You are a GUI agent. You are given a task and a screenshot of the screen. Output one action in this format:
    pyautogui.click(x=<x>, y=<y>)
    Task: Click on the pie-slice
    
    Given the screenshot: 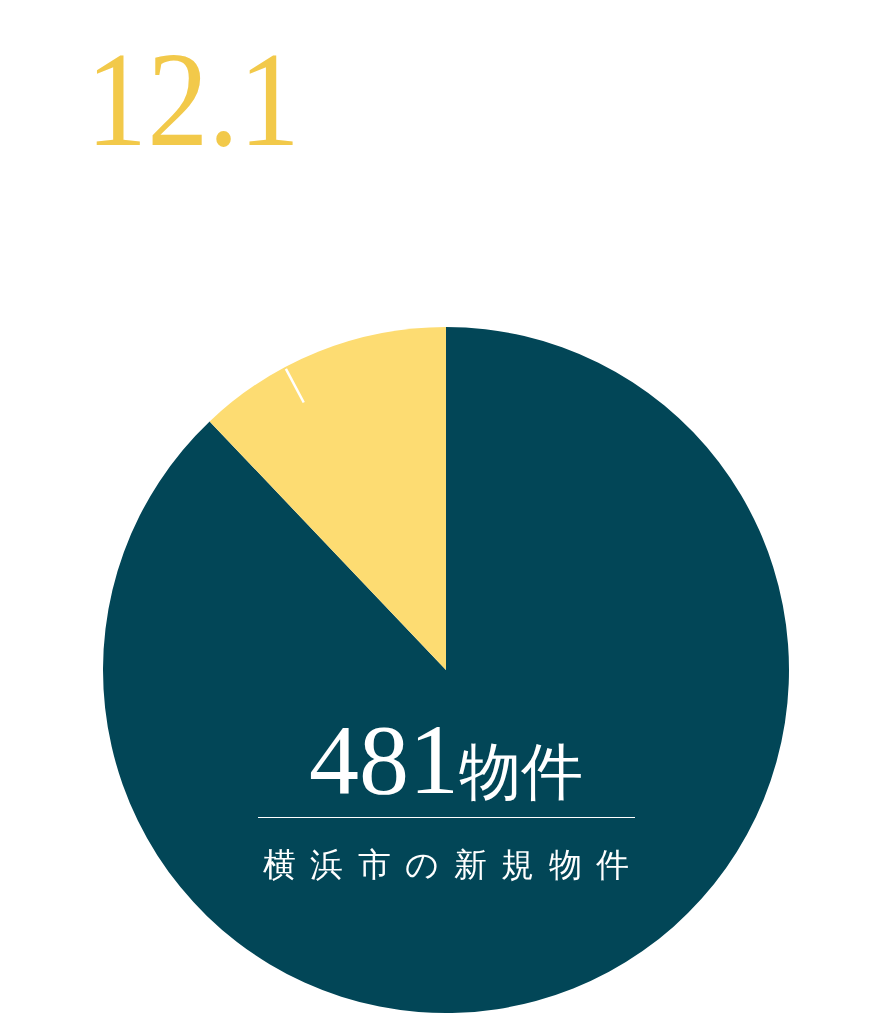 What is the action you would take?
    pyautogui.click(x=327, y=498)
    